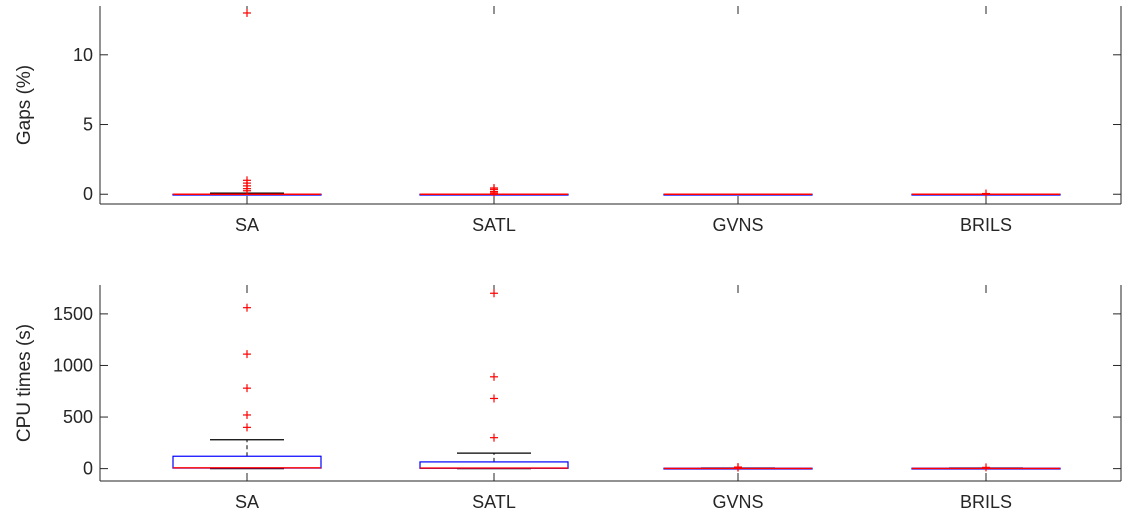 Image resolution: width=1132 pixels, height=517 pixels. I want to click on y-tick-label: 500, so click(78, 417).